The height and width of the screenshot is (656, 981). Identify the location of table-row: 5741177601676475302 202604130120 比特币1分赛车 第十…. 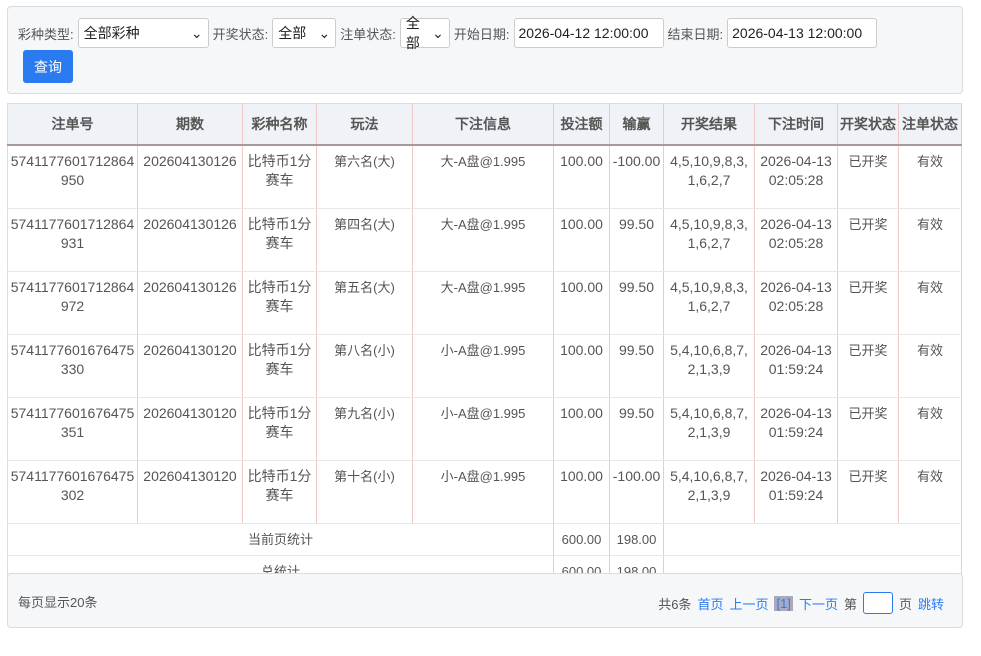
(484, 492).